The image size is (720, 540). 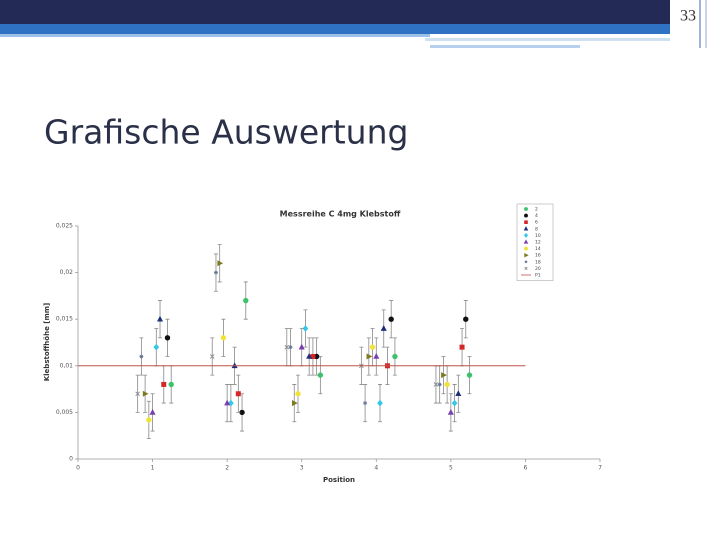 I want to click on x-tick-label: 5, so click(x=451, y=468).